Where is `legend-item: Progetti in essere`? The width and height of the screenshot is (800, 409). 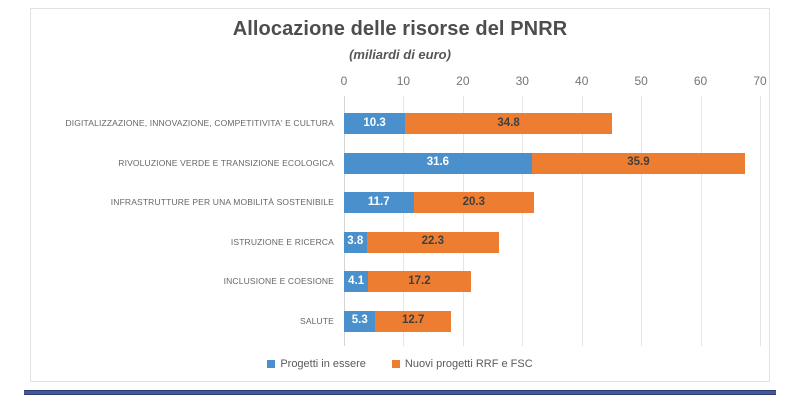 legend-item: Progetti in essere is located at coordinates (316, 364).